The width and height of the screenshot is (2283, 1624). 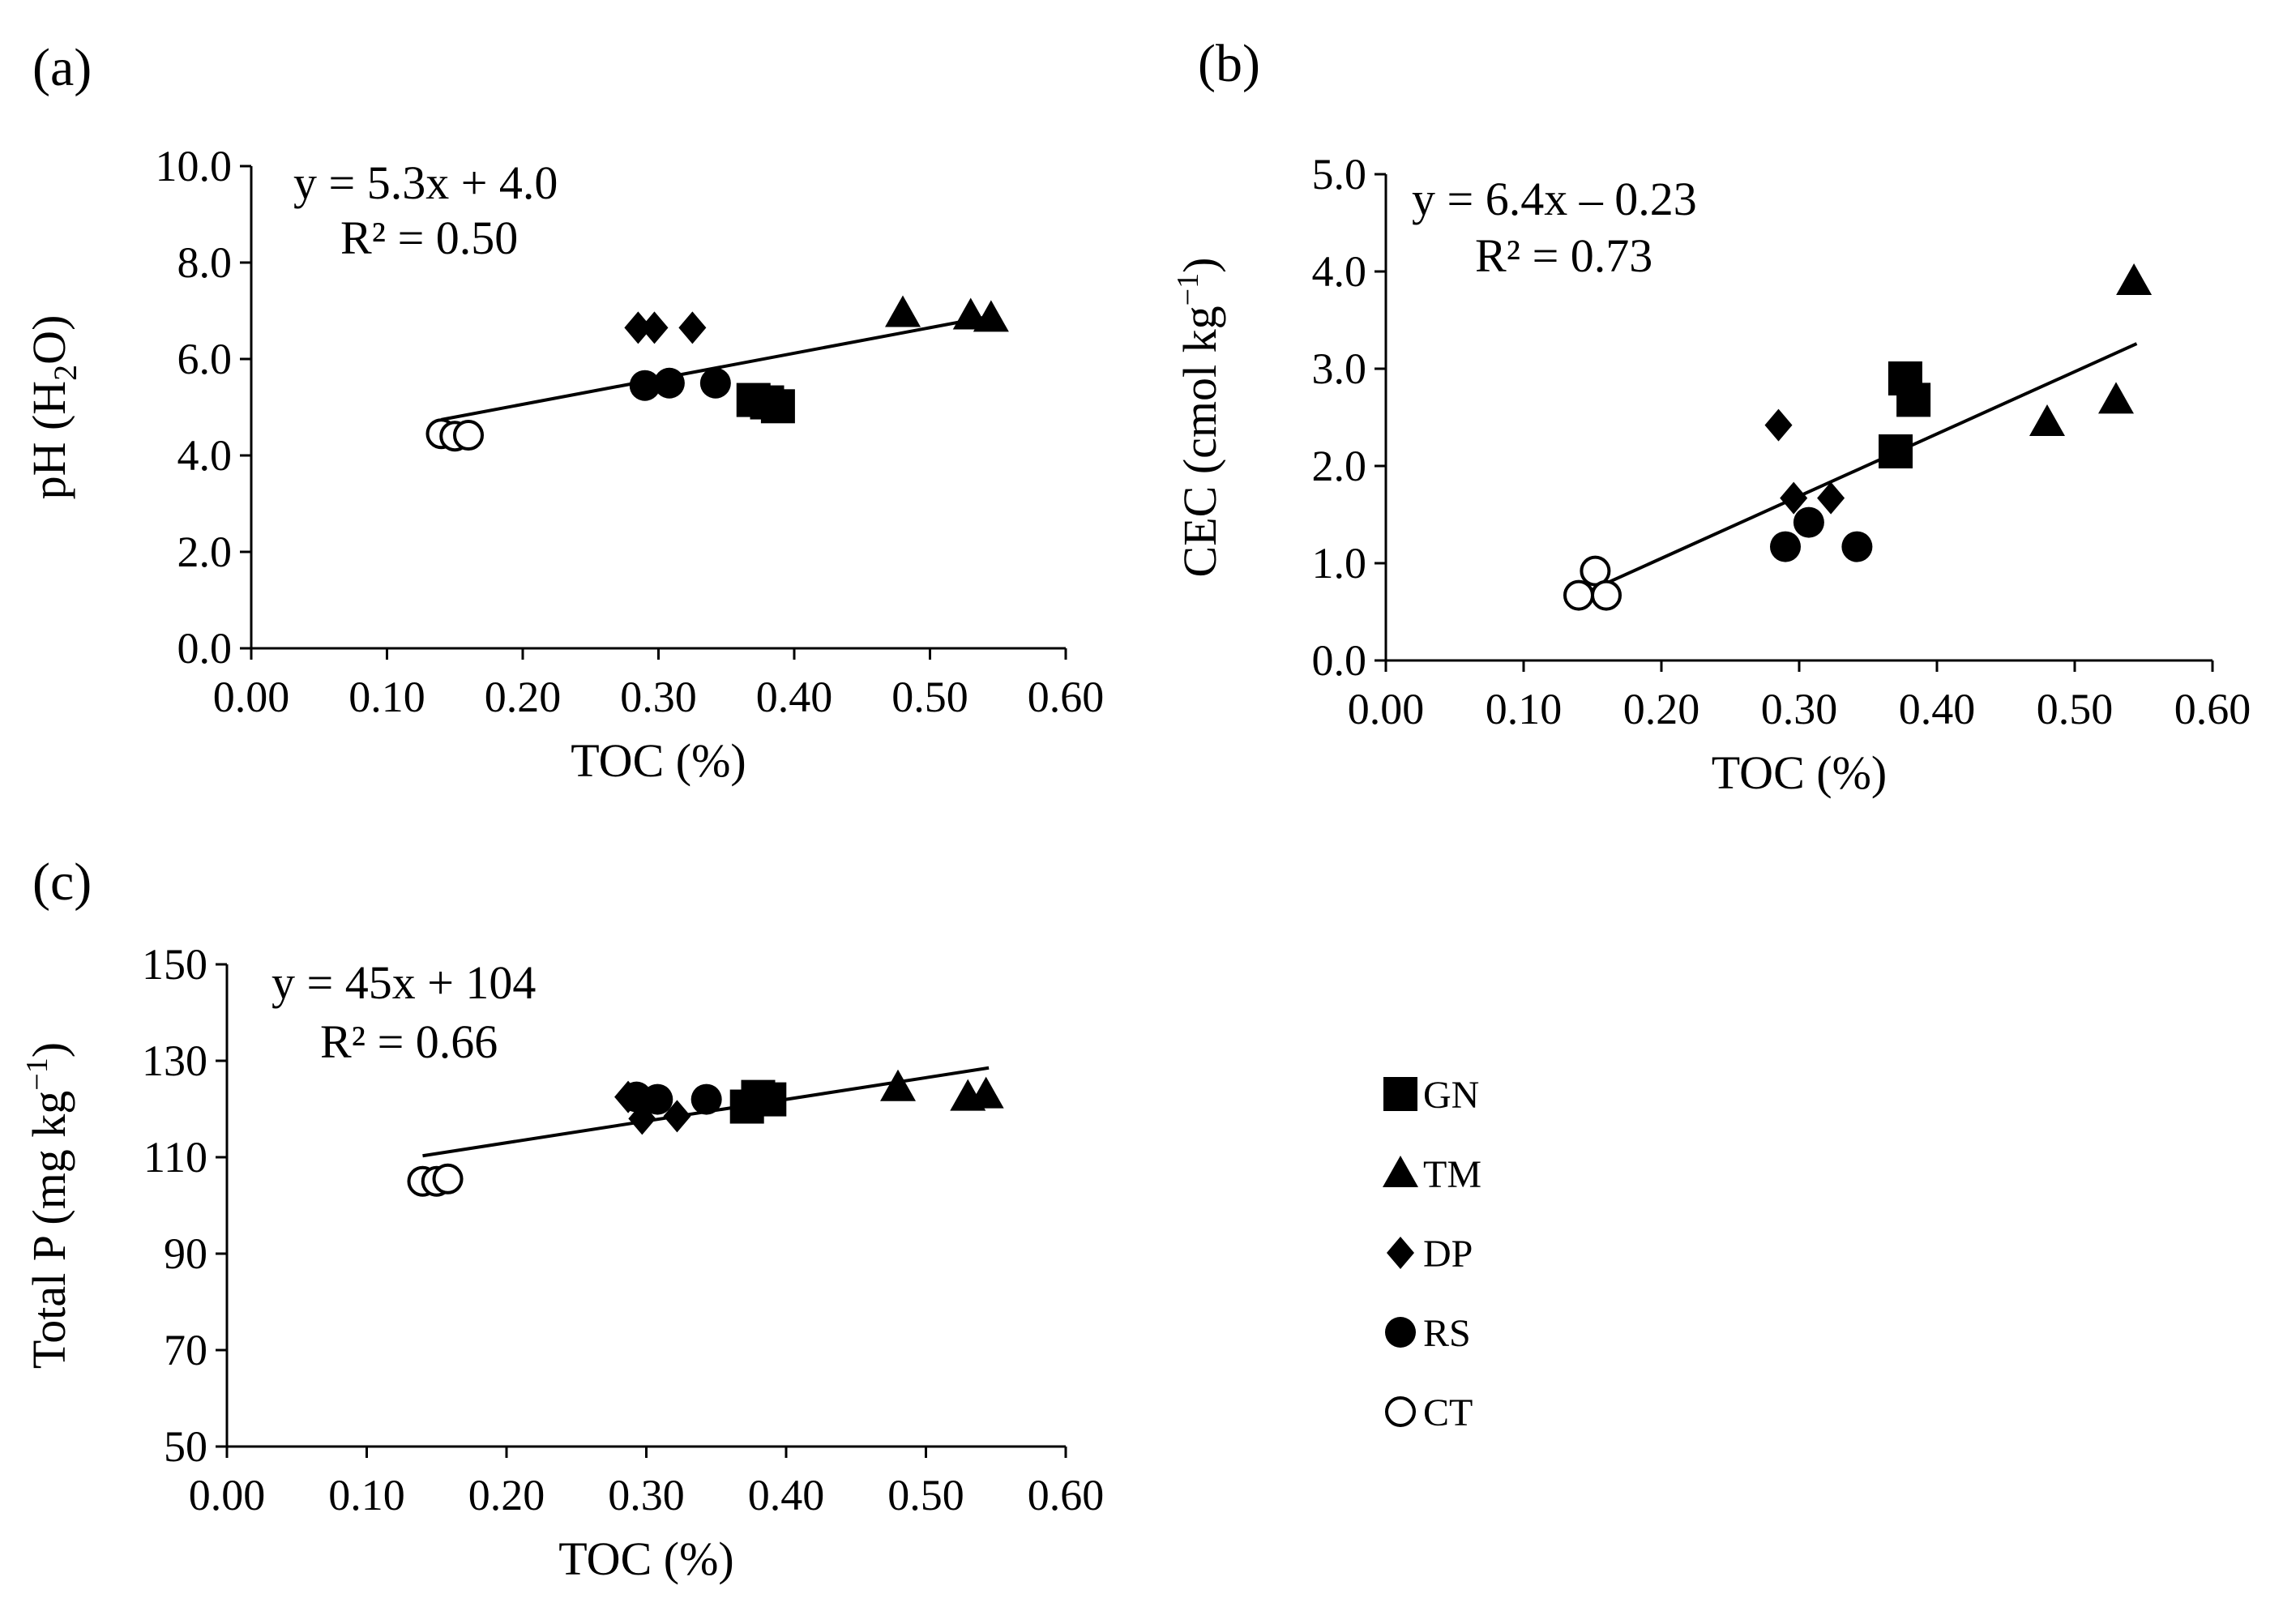 What do you see at coordinates (175, 1061) in the screenshot?
I see `y-tick-label: 130` at bounding box center [175, 1061].